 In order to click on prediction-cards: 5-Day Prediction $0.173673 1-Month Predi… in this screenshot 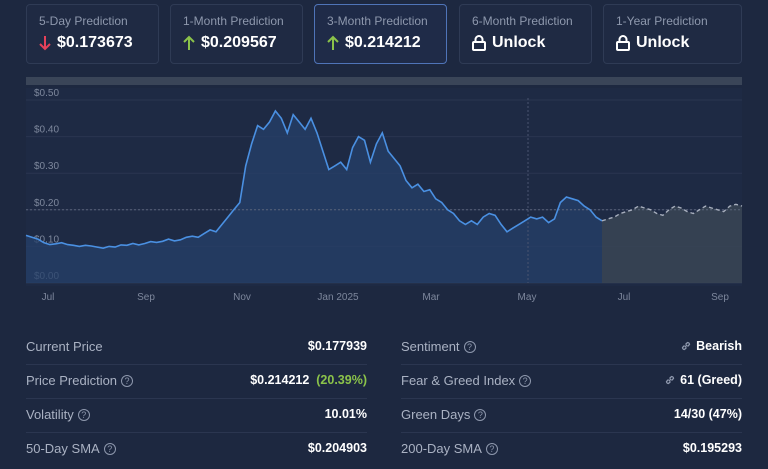, I will do `click(384, 34)`.